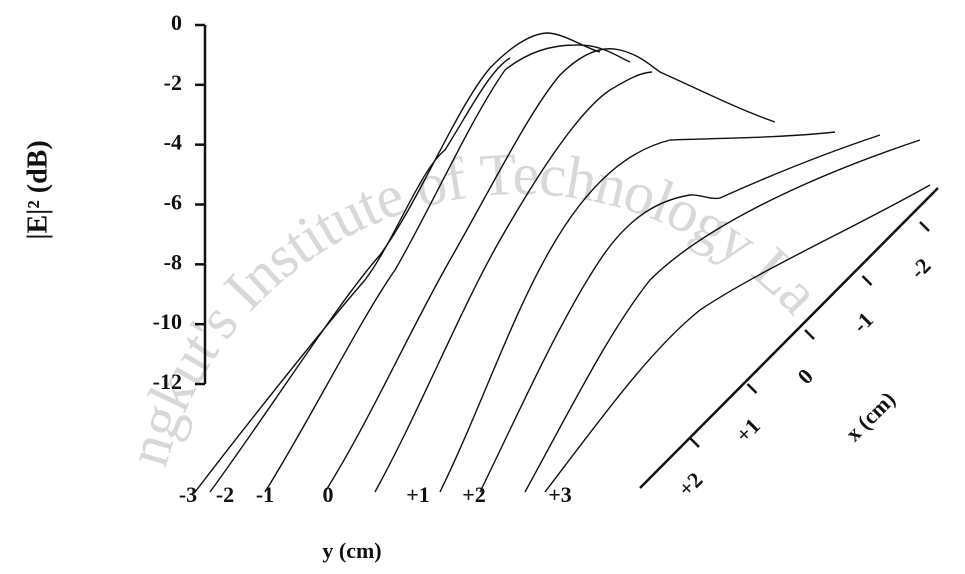 This screenshot has width=965, height=574. What do you see at coordinates (225, 494) in the screenshot?
I see `y-tick-label: -2` at bounding box center [225, 494].